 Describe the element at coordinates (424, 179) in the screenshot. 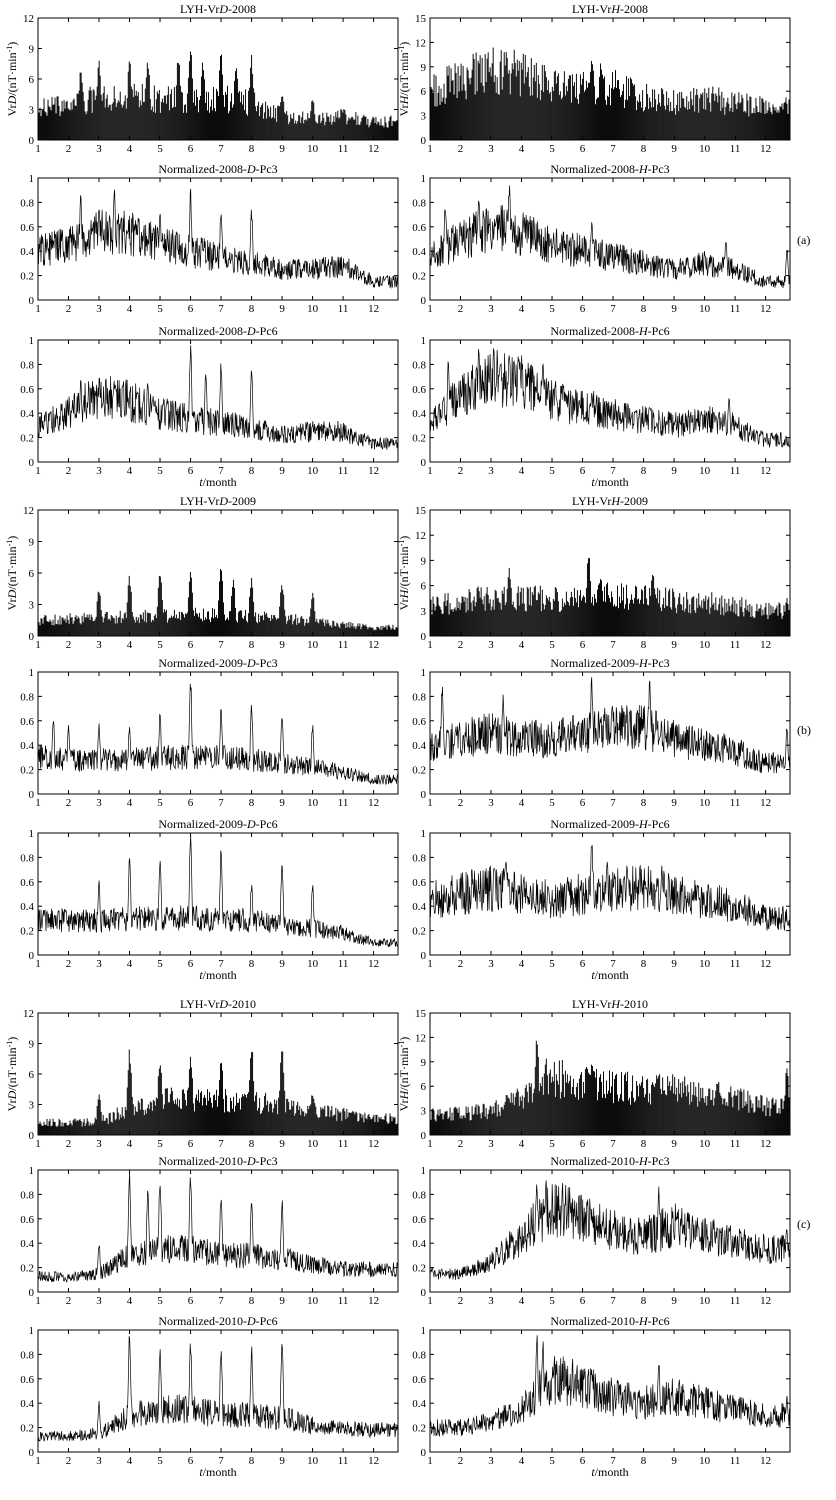

I see `y-tick-label: 1` at that location.